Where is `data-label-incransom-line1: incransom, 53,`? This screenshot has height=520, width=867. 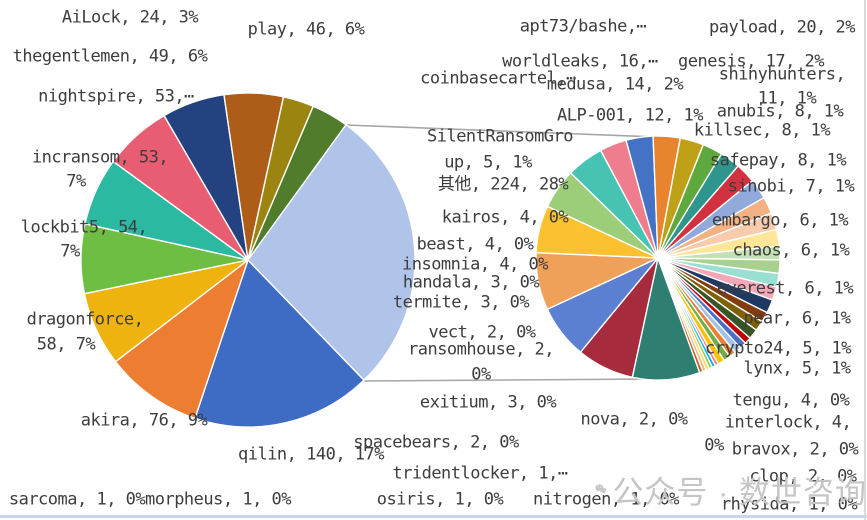
data-label-incransom-line1: incransom, 53, is located at coordinates (100, 157).